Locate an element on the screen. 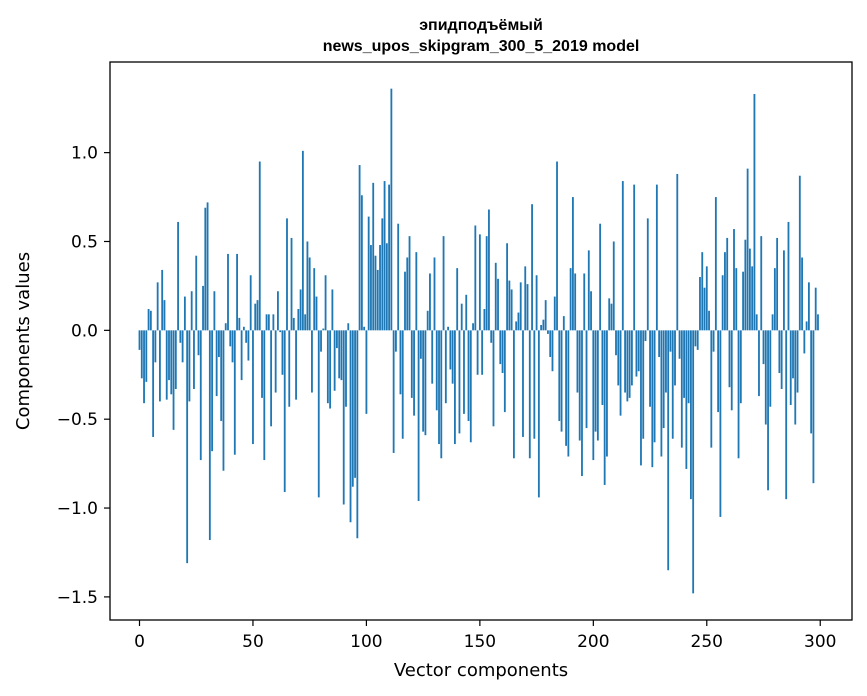 This screenshot has width=867, height=696. x-tick-label: 50 is located at coordinates (253, 642).